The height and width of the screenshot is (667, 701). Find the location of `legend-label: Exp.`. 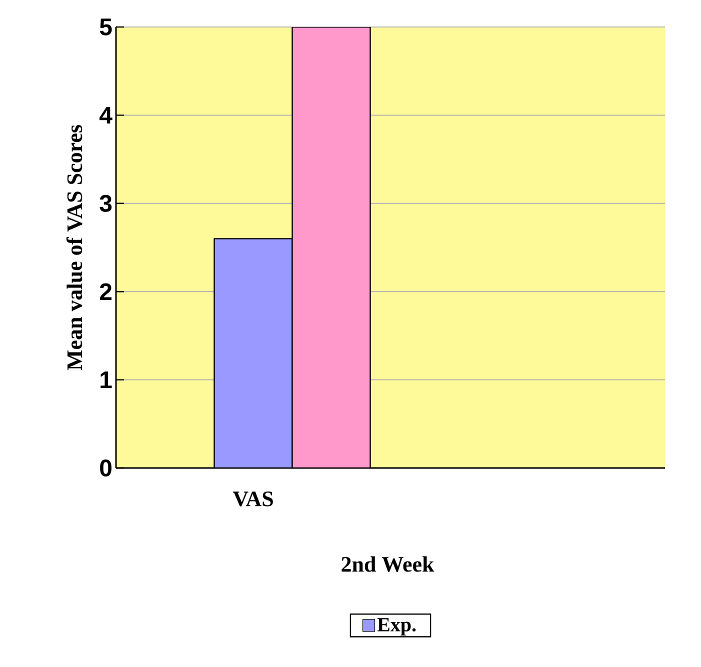

legend-label: Exp. is located at coordinates (396, 627).